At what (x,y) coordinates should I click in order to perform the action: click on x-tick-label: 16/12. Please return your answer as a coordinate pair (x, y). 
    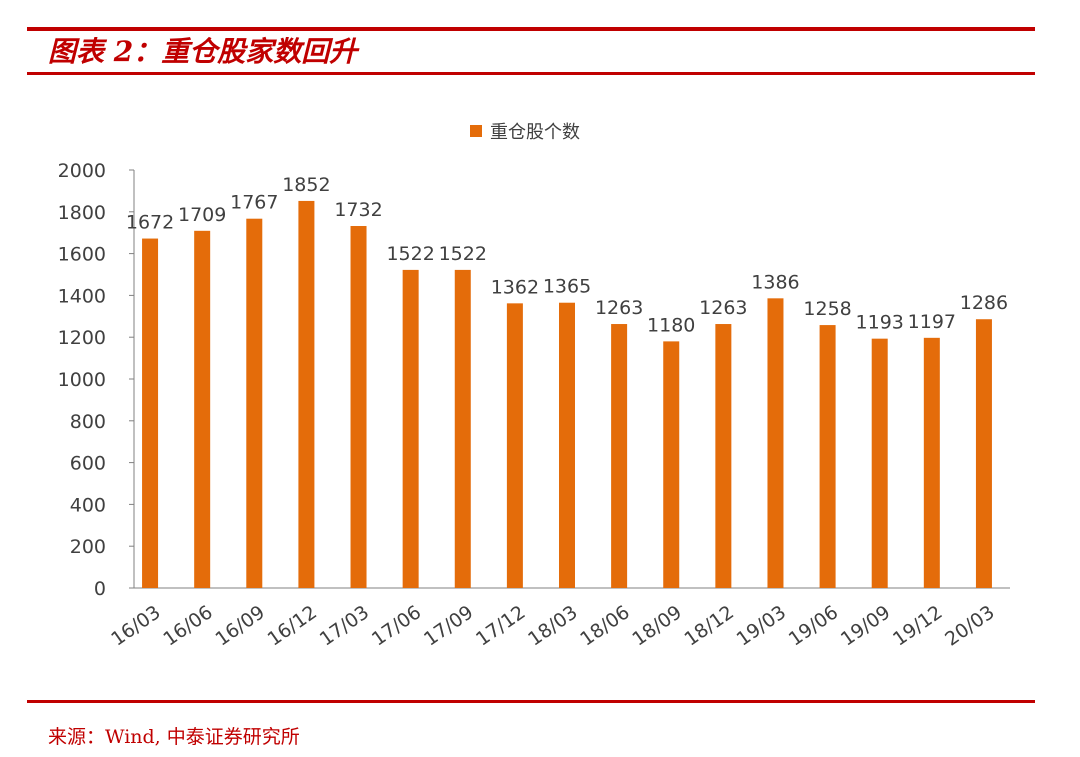
    Looking at the image, I should click on (292, 625).